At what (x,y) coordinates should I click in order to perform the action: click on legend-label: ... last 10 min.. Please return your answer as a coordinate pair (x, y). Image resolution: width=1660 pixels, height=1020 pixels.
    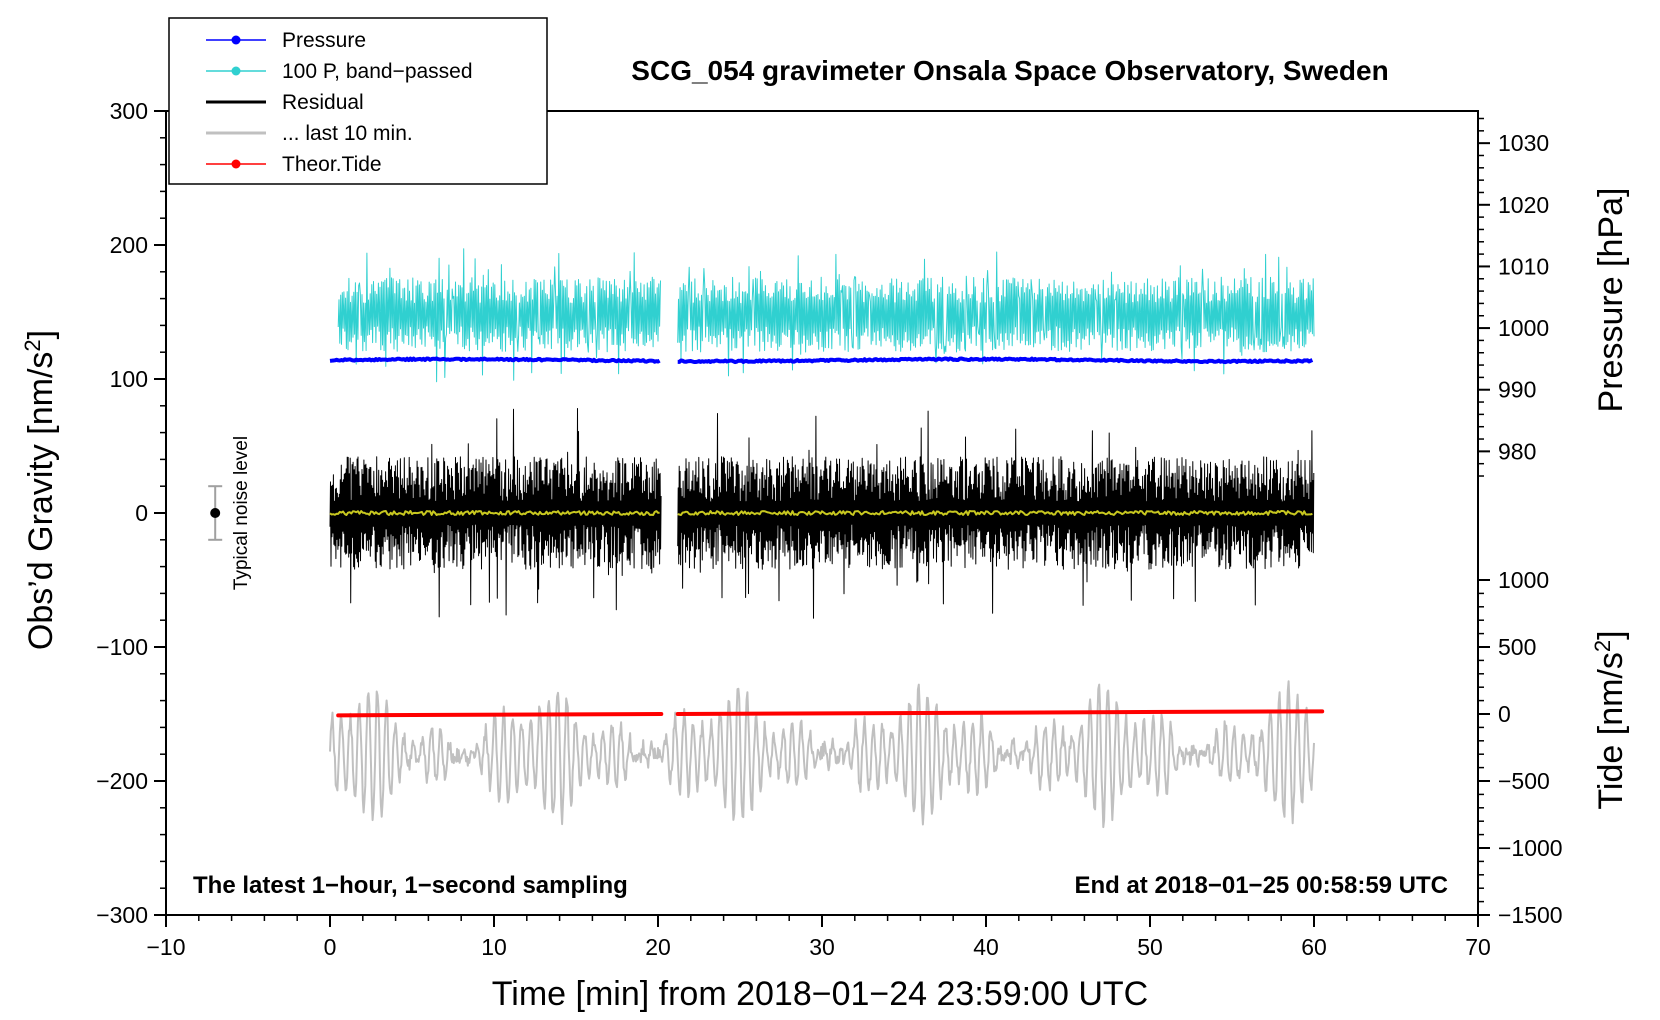
    Looking at the image, I should click on (347, 133).